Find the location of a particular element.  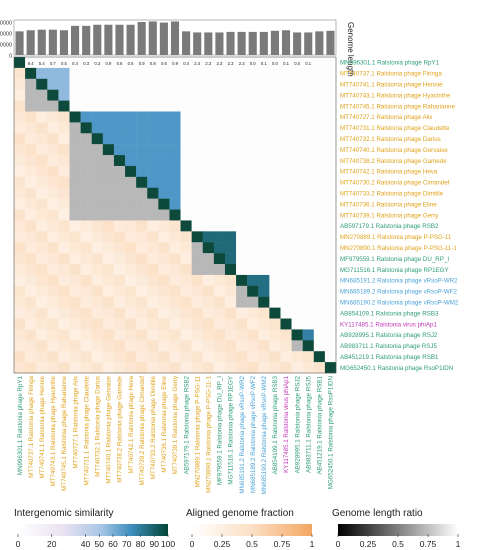

column-label: MN996301.1 Ralstonia phage RpY1 is located at coordinates (20, 425).